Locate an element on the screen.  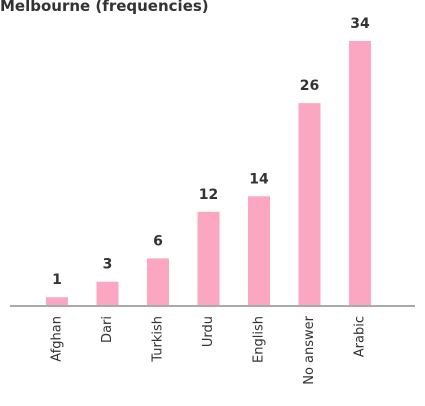
x-tick-label: Urdu is located at coordinates (208, 331).